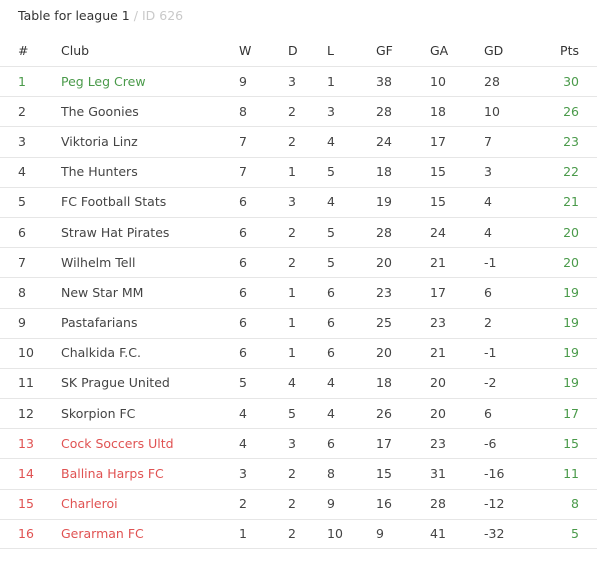 This screenshot has height=566, width=597. What do you see at coordinates (438, 323) in the screenshot?
I see `goals-against-value: 23` at bounding box center [438, 323].